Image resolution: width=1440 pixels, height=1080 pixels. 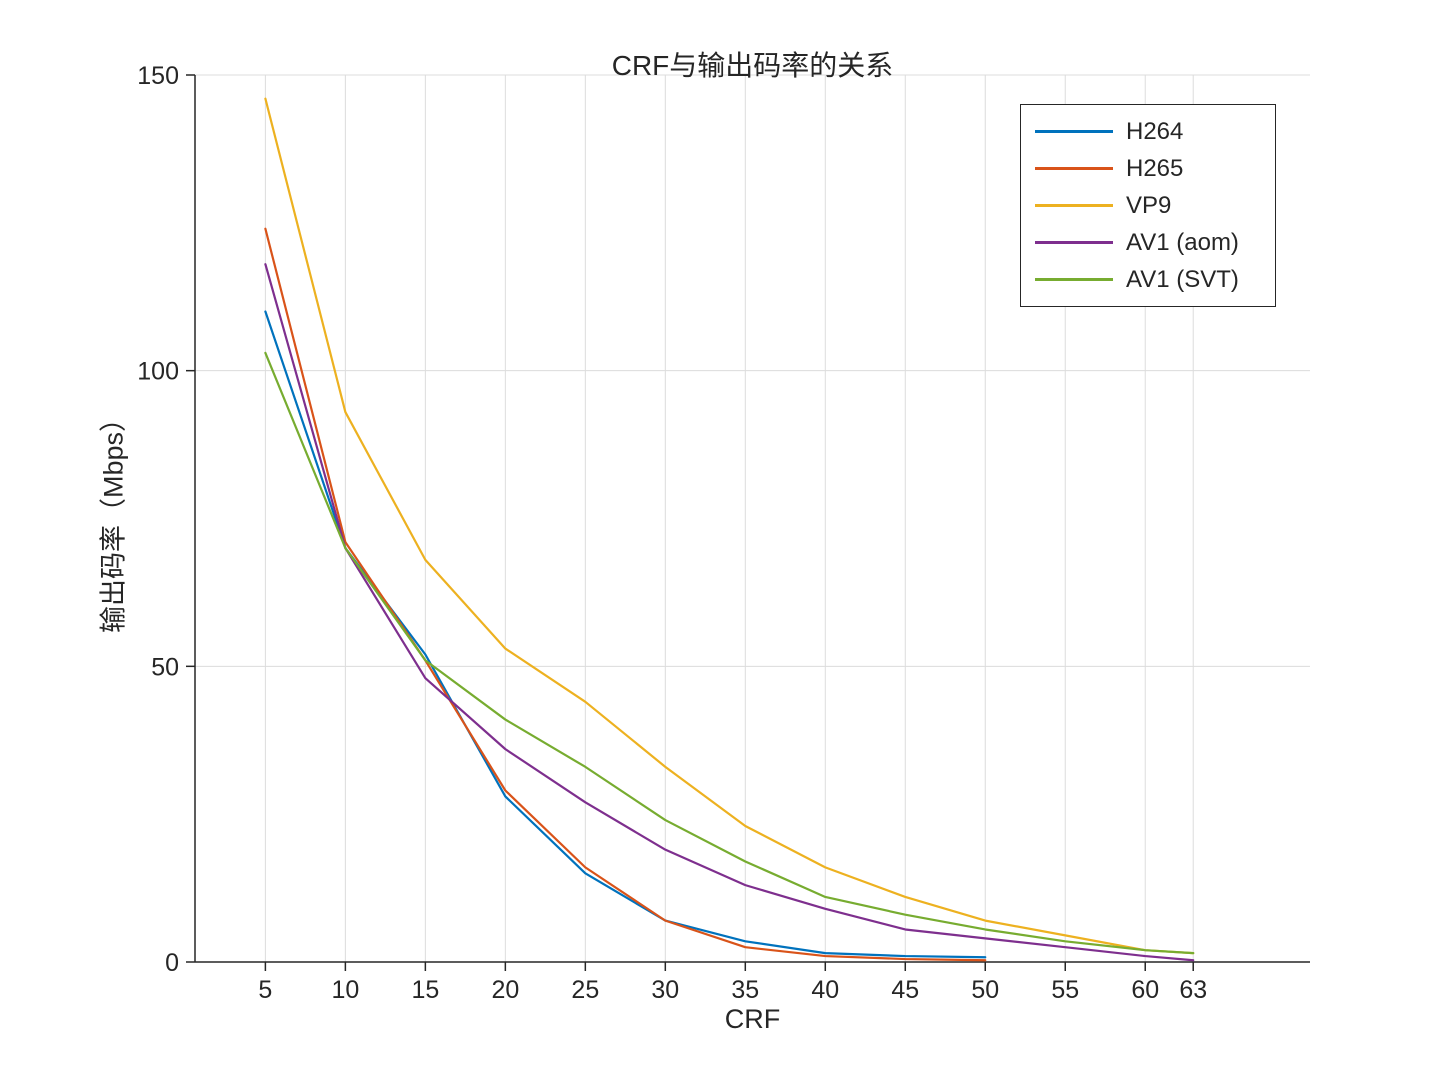 What do you see at coordinates (905, 990) in the screenshot?
I see `x-tick-label: 45` at bounding box center [905, 990].